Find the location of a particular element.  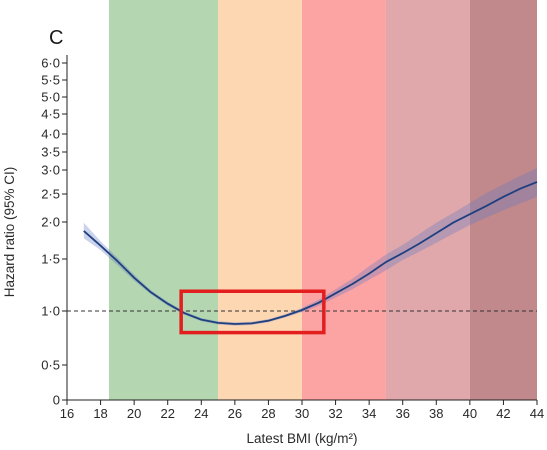

y-tick-label-1: 1·0 is located at coordinates (50, 311).